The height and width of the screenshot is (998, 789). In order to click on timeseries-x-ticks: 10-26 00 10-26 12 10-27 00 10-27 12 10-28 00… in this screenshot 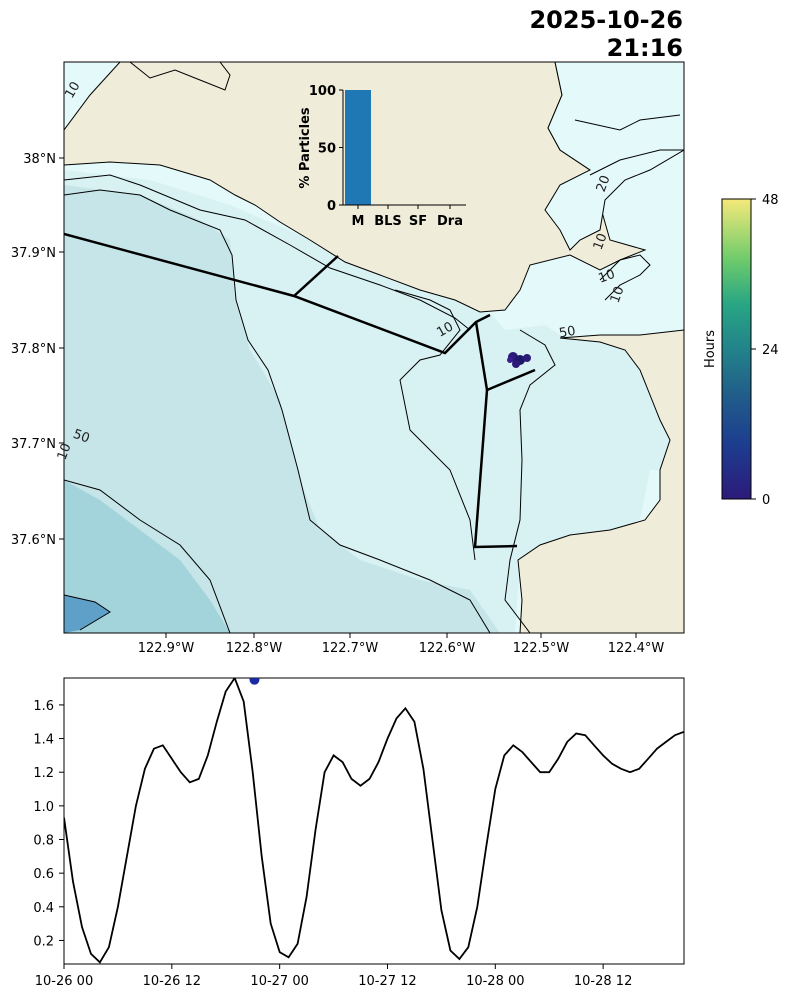, I will do `click(333, 976)`.